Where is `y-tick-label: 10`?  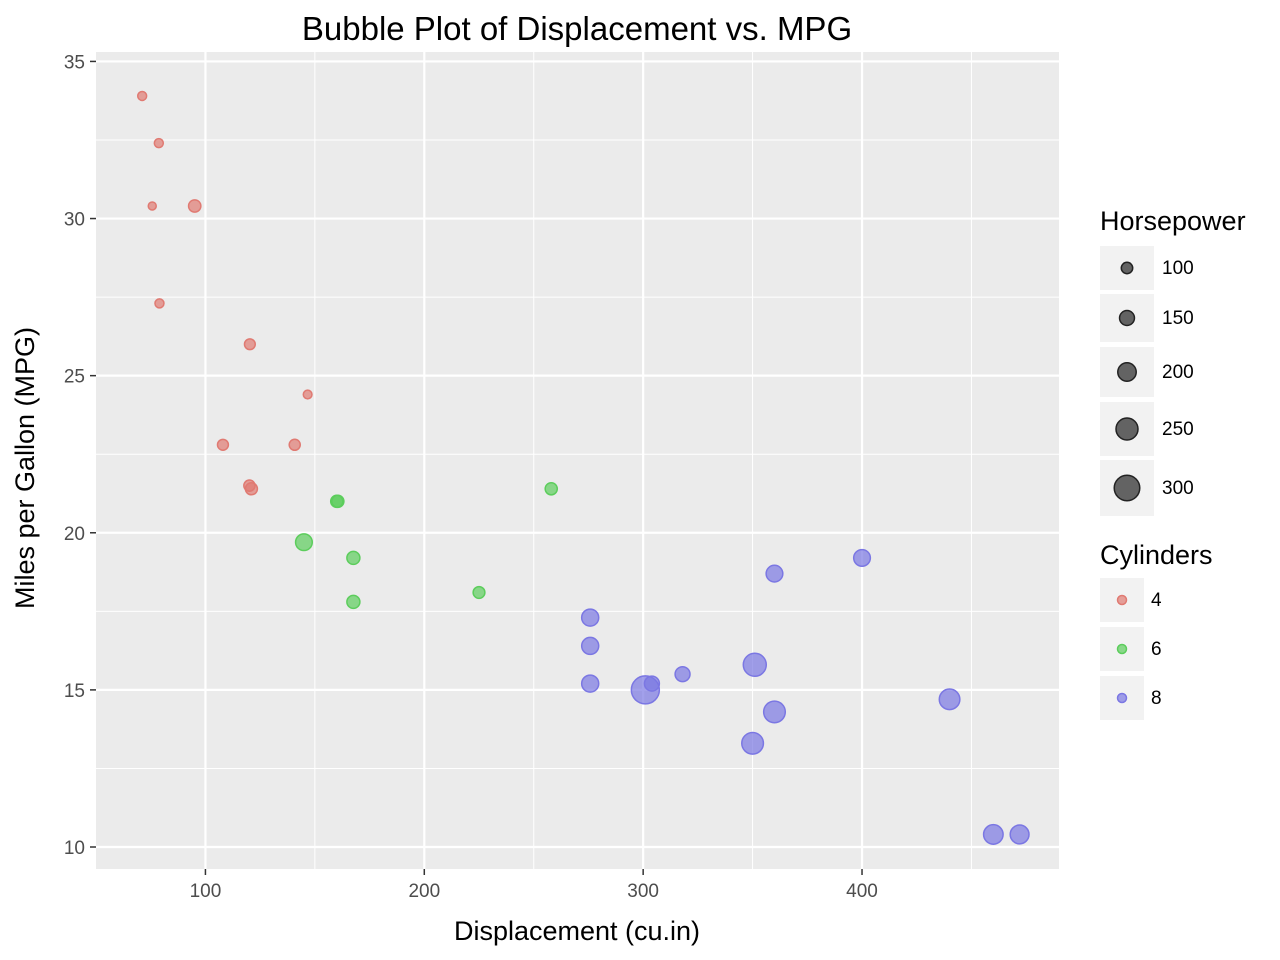
y-tick-label: 10 is located at coordinates (74, 848).